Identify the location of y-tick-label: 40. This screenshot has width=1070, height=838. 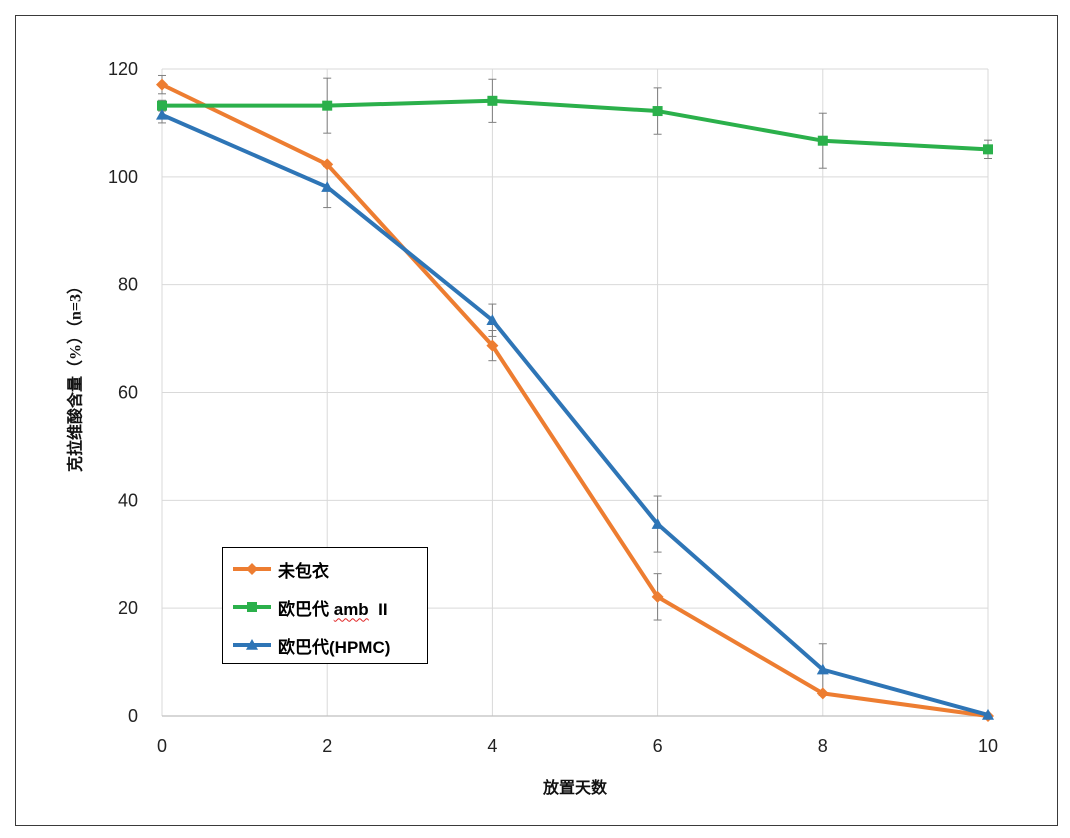
(128, 500).